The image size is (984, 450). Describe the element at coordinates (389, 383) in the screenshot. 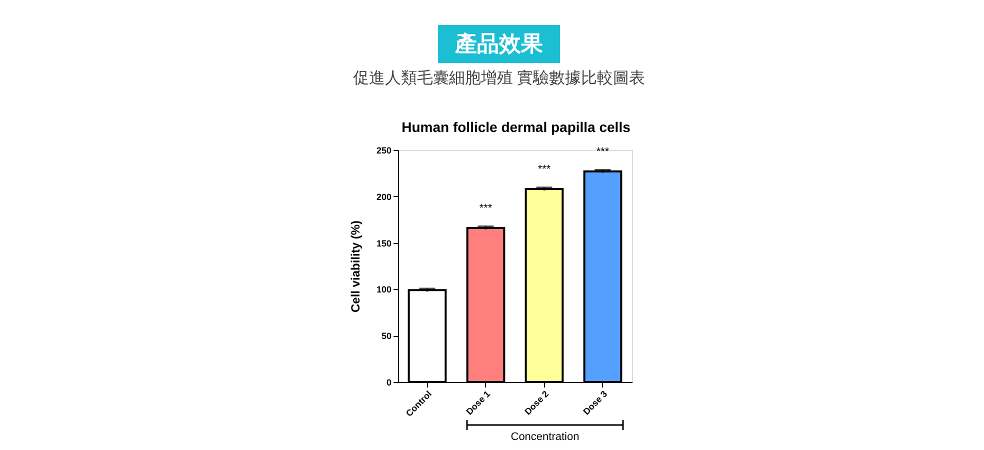

I see `y-tick-label: 0` at that location.